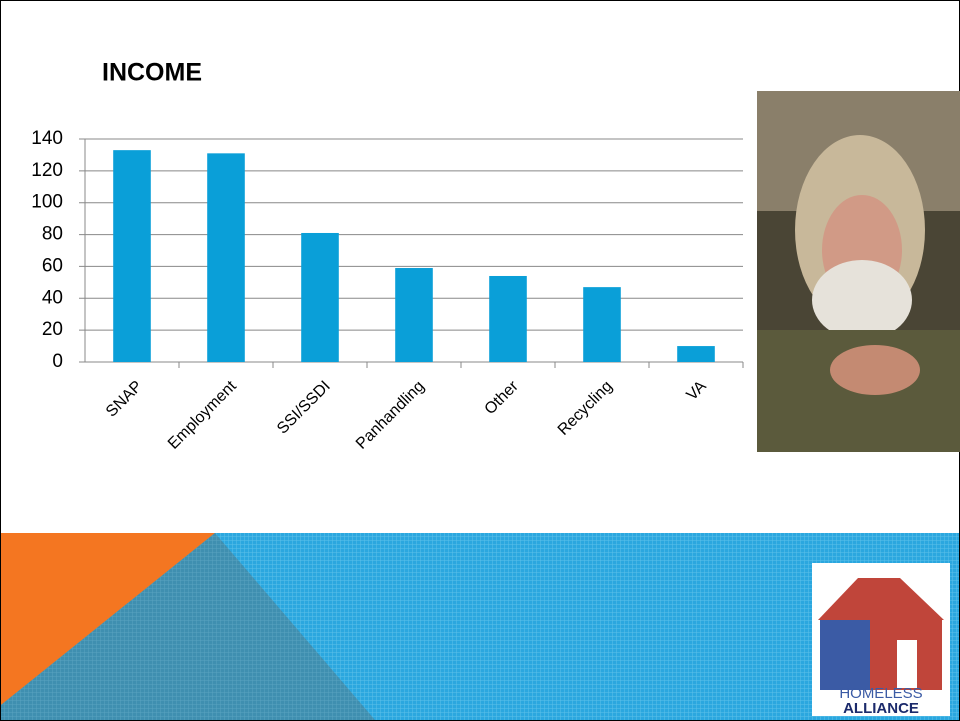 Image resolution: width=960 pixels, height=721 pixels. What do you see at coordinates (881, 708) in the screenshot?
I see `logo-line-2: ALLIANCE` at bounding box center [881, 708].